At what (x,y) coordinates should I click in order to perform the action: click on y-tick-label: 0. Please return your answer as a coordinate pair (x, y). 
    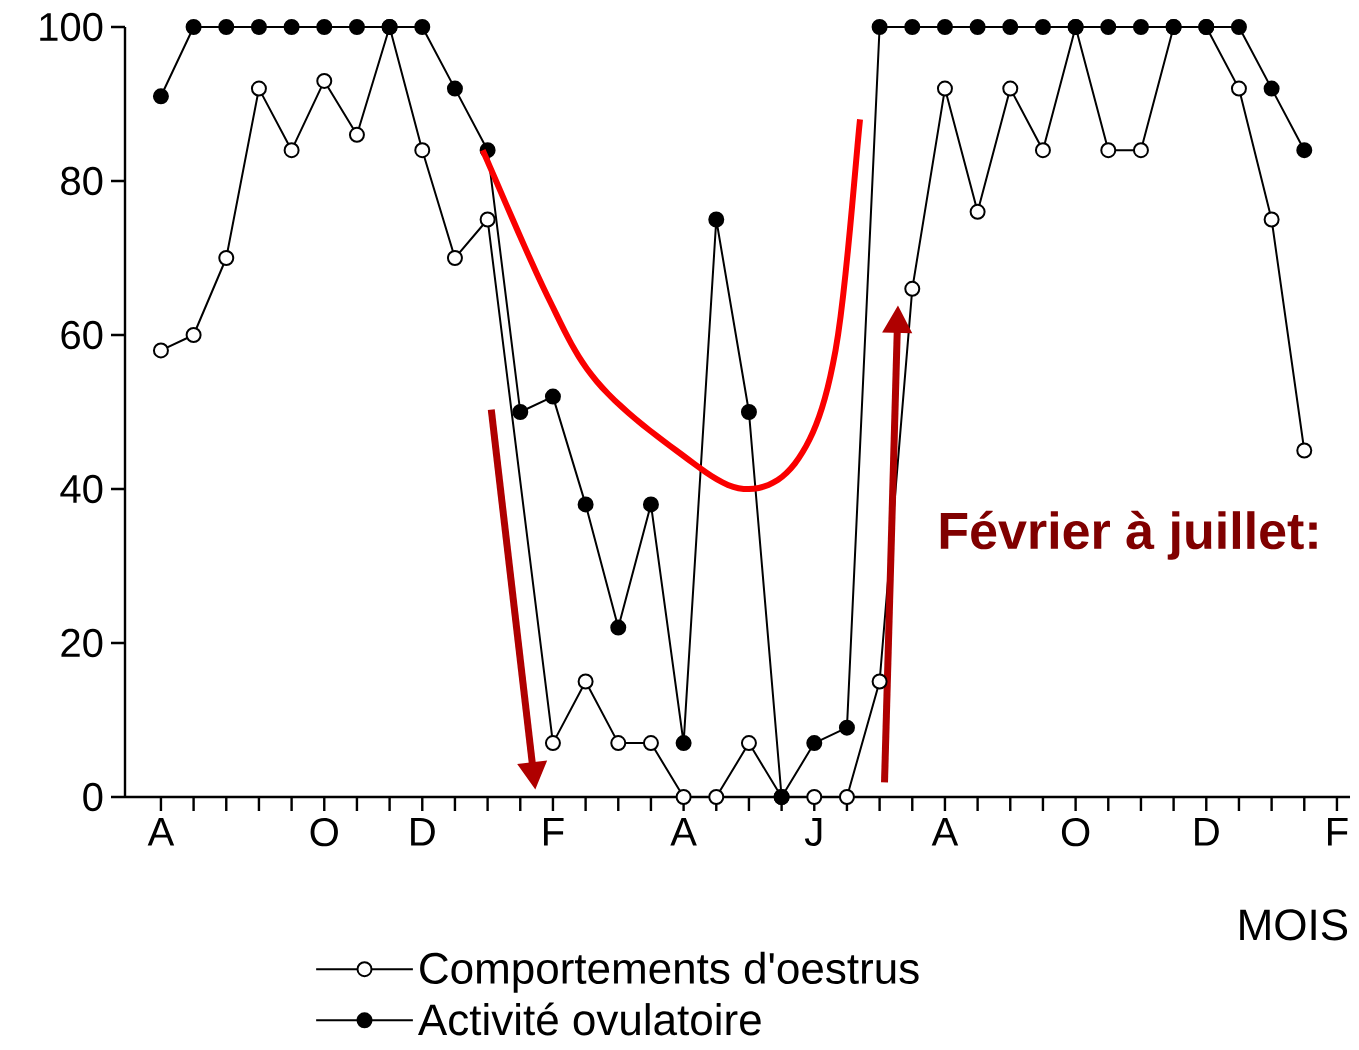
    Looking at the image, I should click on (93, 797).